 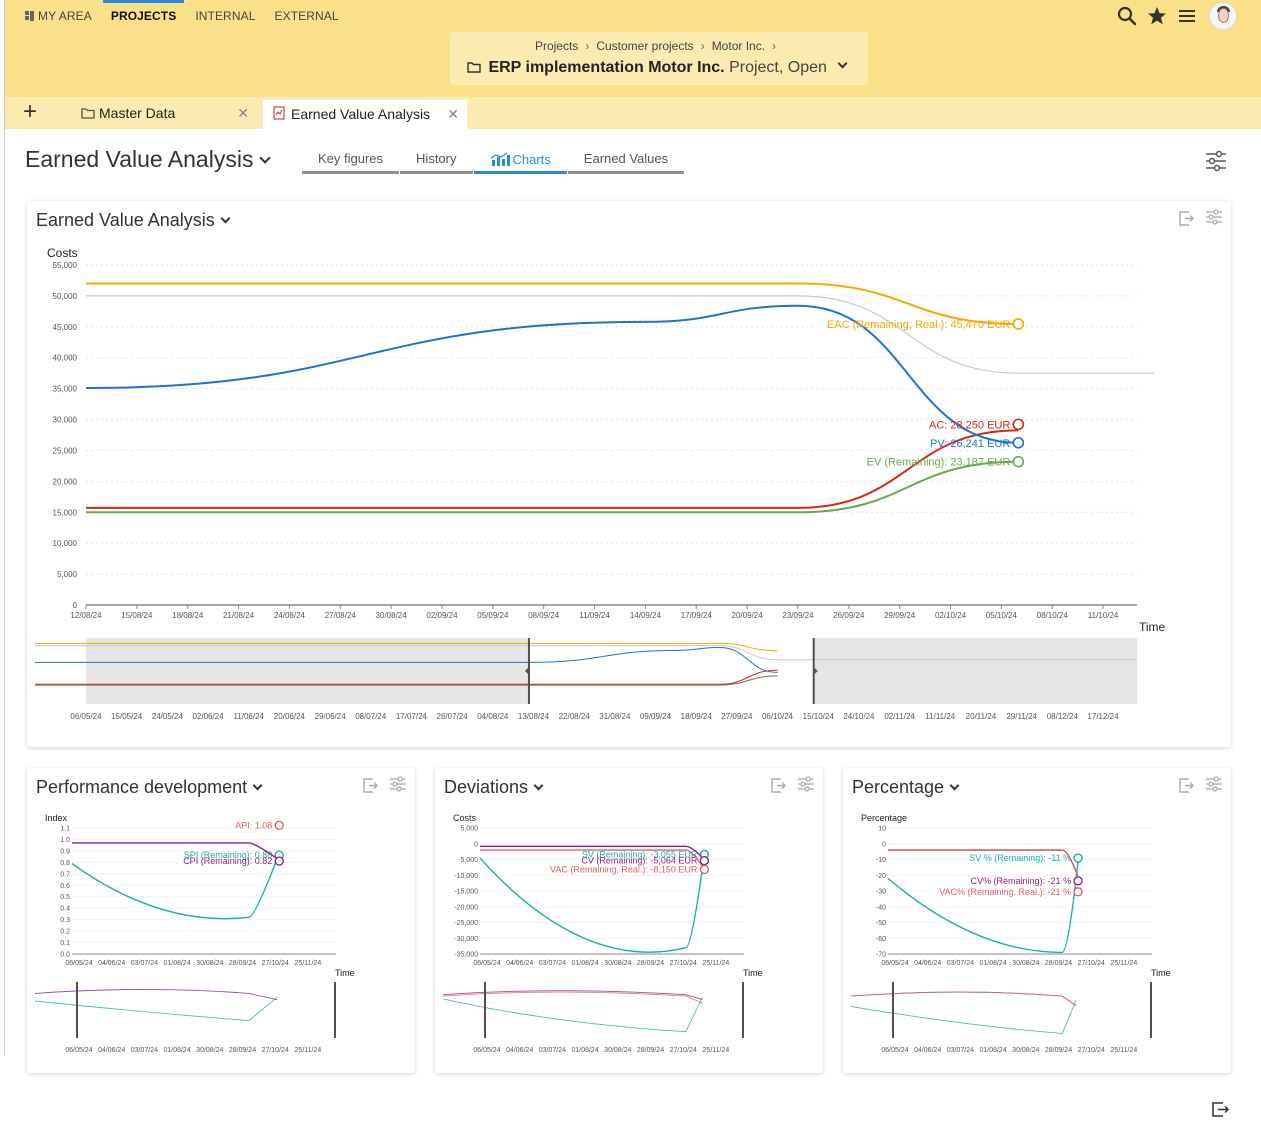 I want to click on nav-internal: INTERNAL, so click(x=225, y=15).